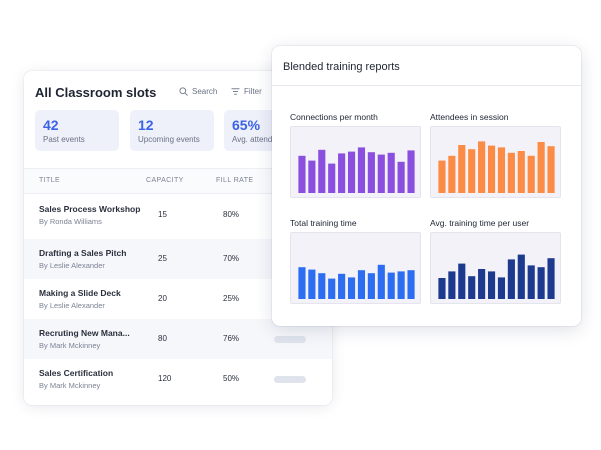 The width and height of the screenshot is (601, 450). I want to click on reports-panel-title: Blended training reports, so click(341, 67).